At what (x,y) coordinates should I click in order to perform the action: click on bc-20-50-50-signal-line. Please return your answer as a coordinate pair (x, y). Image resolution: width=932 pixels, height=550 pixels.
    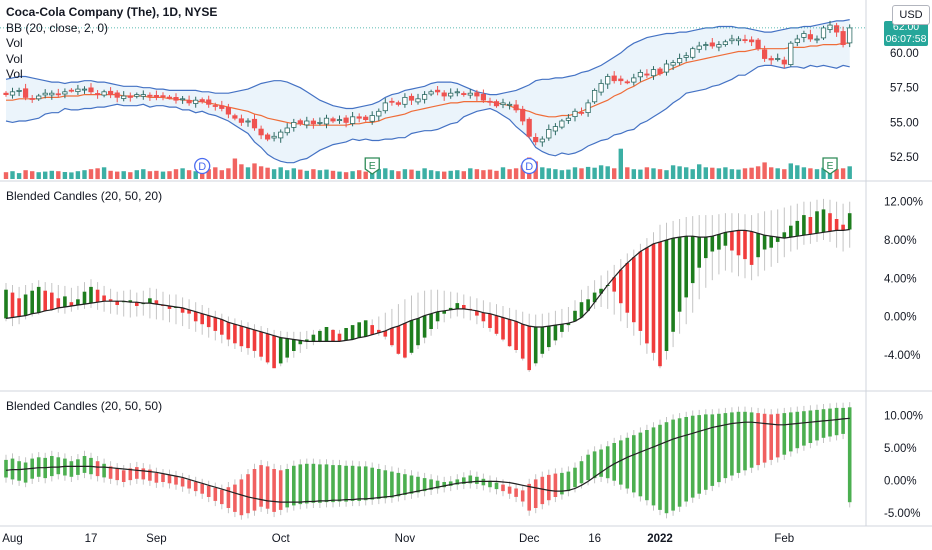
    Looking at the image, I should click on (427, 460).